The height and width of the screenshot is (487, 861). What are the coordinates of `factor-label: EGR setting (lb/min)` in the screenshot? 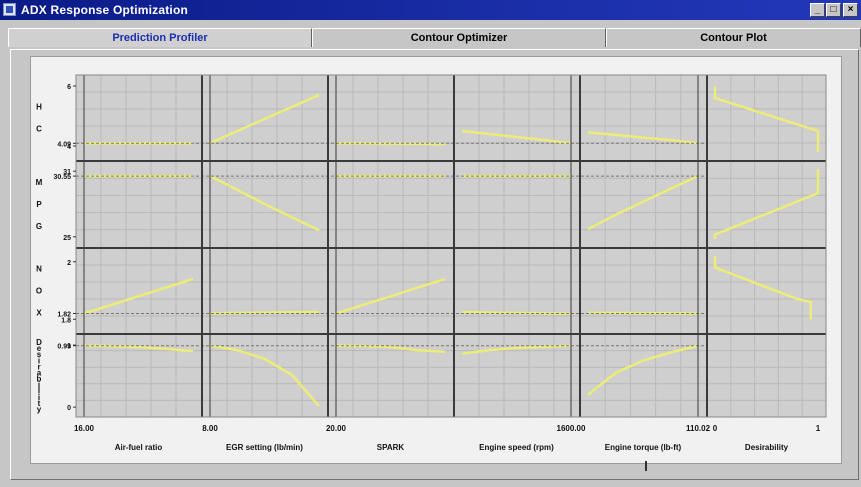 It's located at (264, 447).